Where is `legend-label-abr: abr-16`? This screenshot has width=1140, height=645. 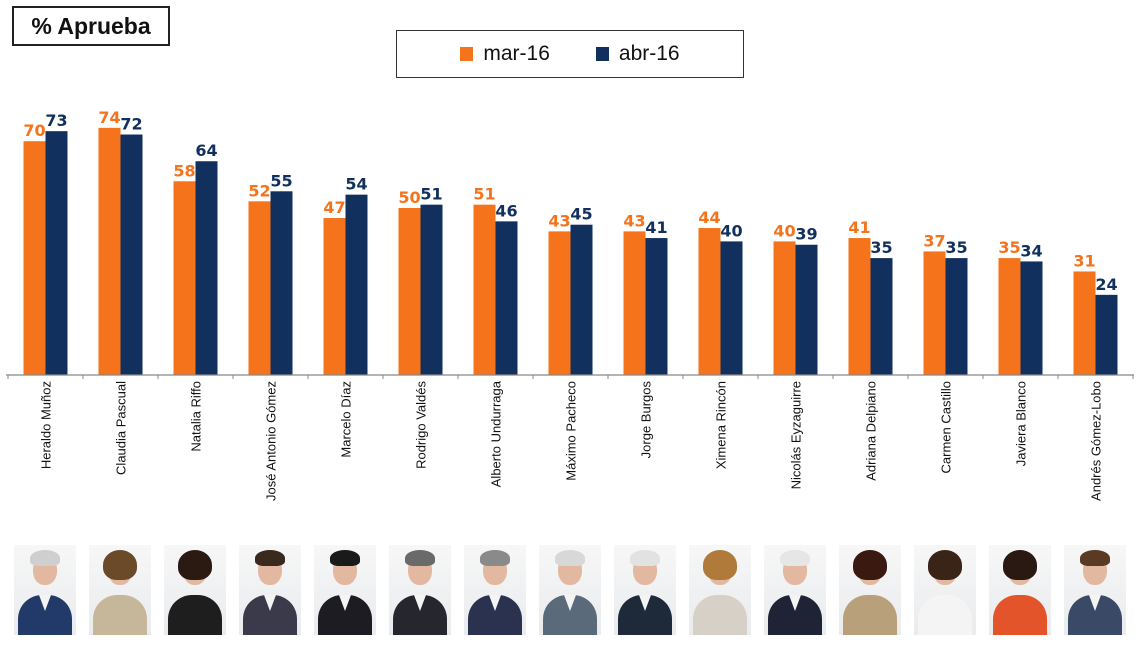
legend-label-abr: abr-16 is located at coordinates (649, 53).